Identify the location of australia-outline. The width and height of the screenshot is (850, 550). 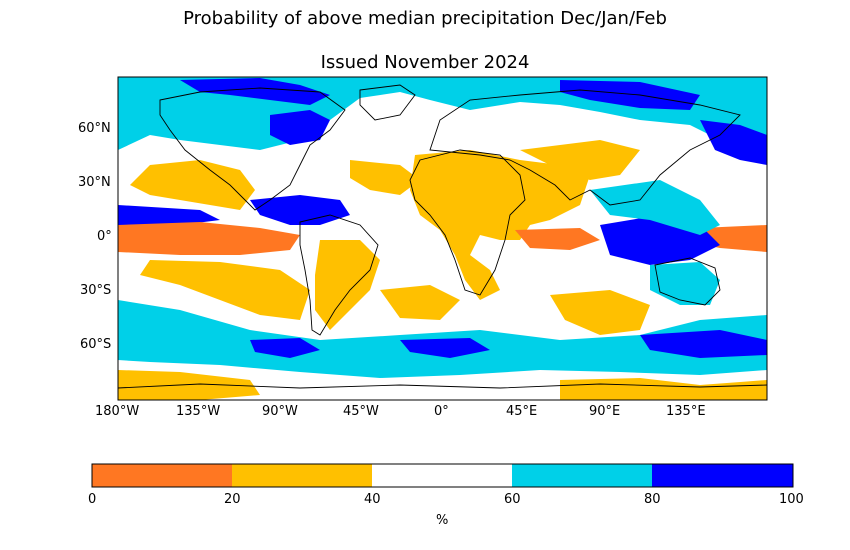
(687, 281).